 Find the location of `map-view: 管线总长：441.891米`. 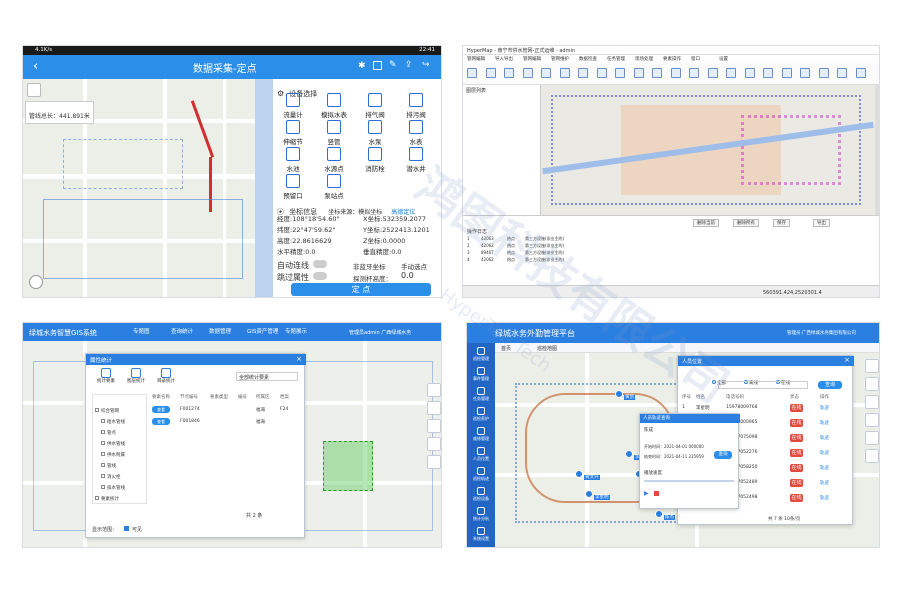

map-view: 管线总长：441.891米 is located at coordinates (148, 188).